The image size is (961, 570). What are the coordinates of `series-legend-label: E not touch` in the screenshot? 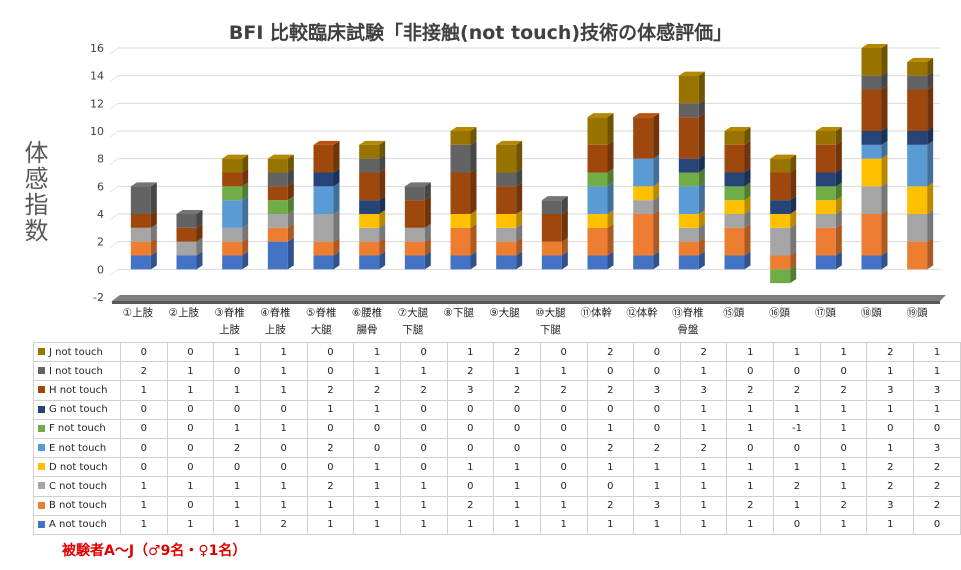 It's located at (77, 448).